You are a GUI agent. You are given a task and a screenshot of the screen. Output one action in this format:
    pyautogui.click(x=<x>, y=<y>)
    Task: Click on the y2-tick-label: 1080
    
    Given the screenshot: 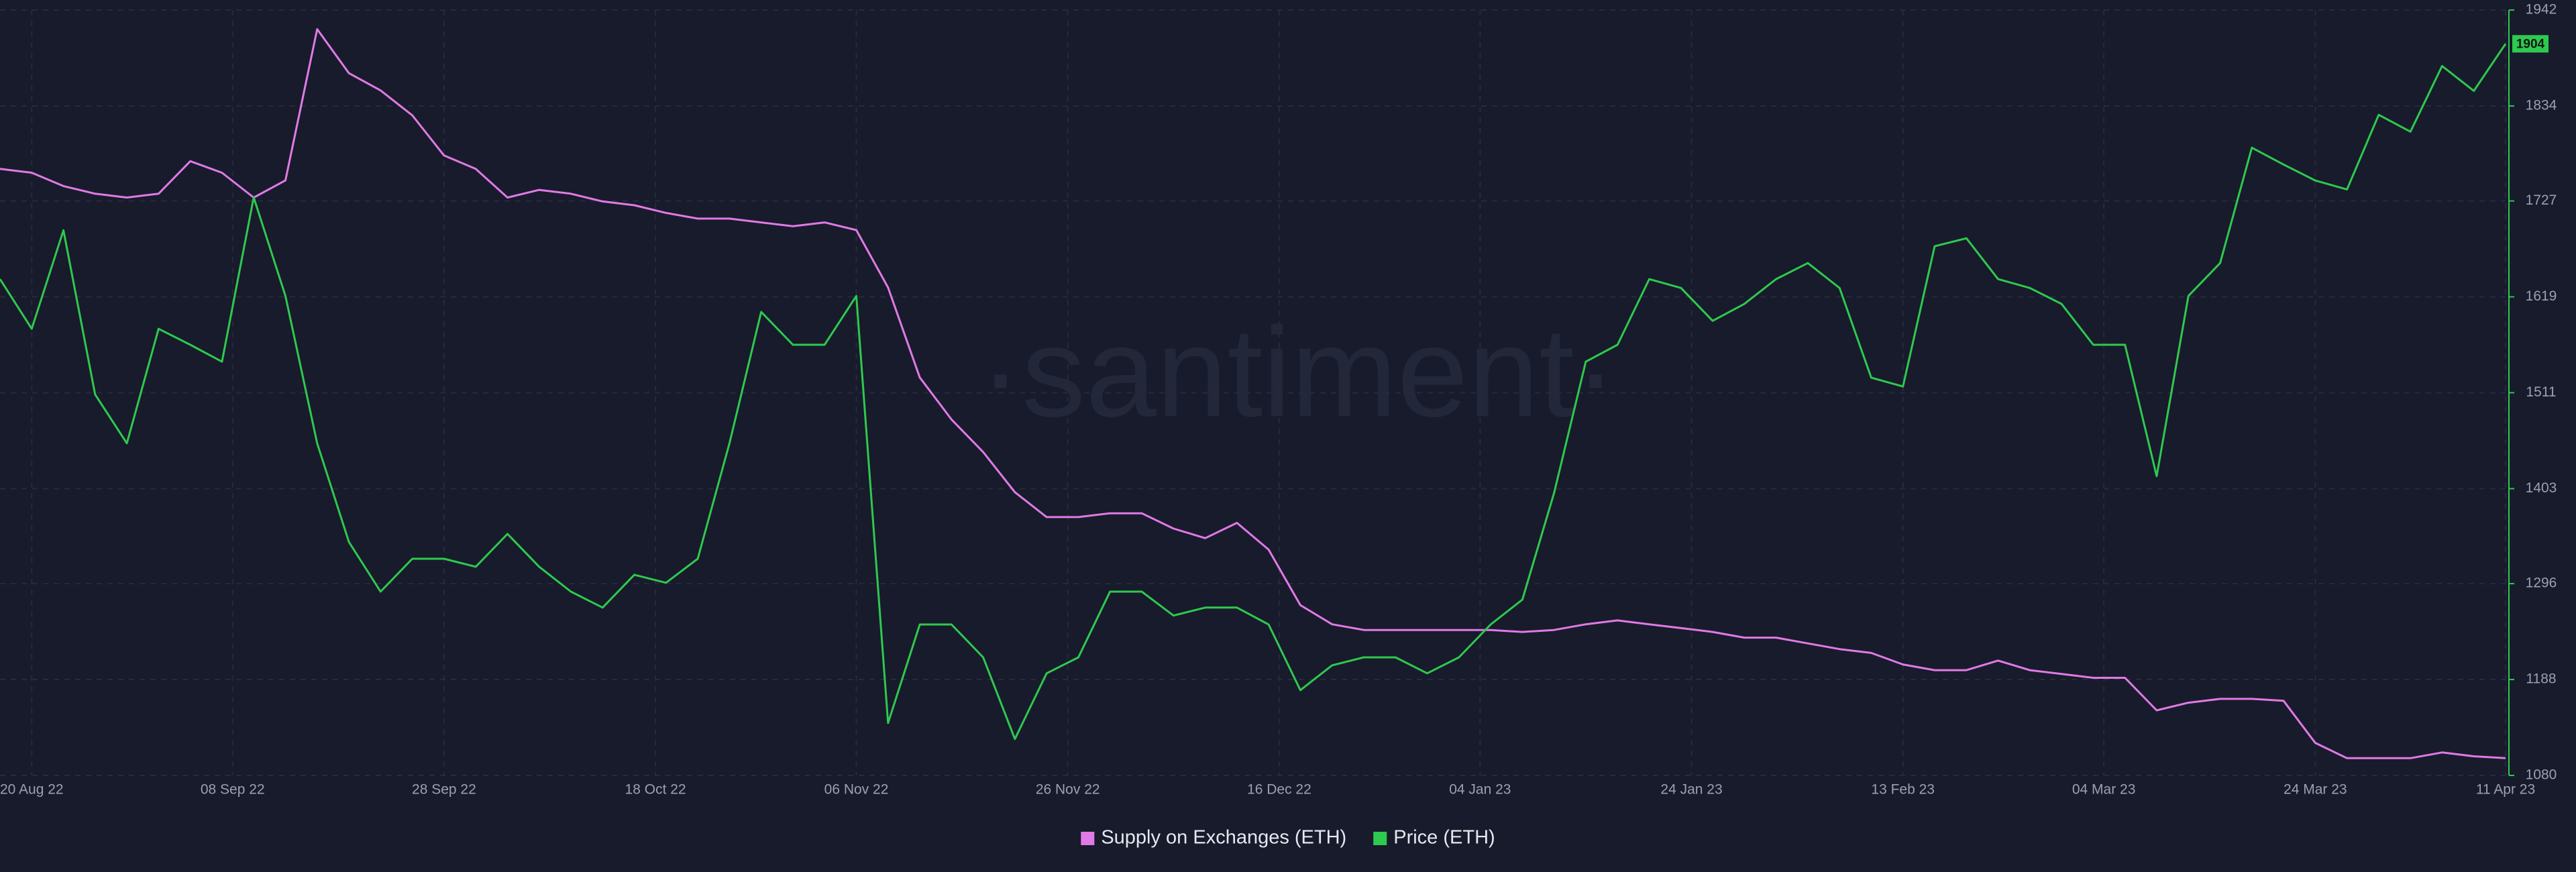 What is the action you would take?
    pyautogui.click(x=2541, y=775)
    